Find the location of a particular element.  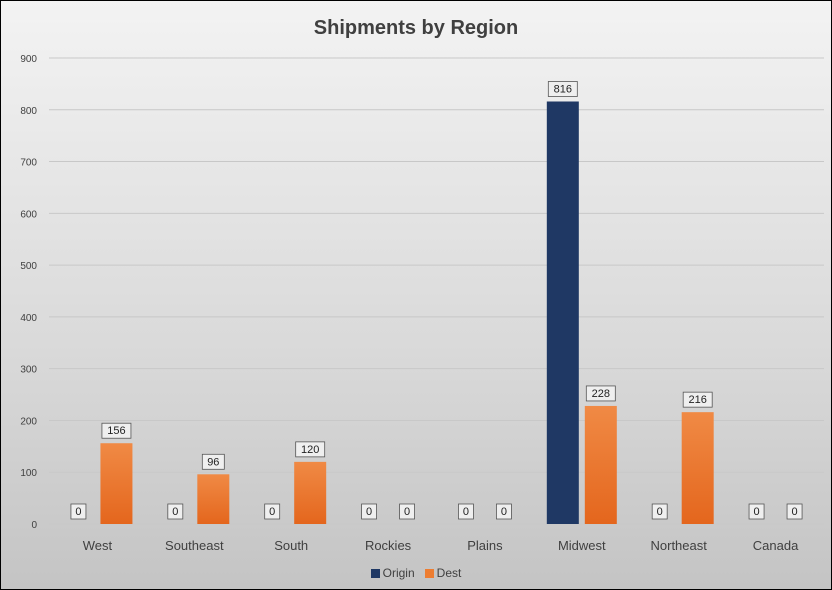

bar-dest-northeast is located at coordinates (697, 468).